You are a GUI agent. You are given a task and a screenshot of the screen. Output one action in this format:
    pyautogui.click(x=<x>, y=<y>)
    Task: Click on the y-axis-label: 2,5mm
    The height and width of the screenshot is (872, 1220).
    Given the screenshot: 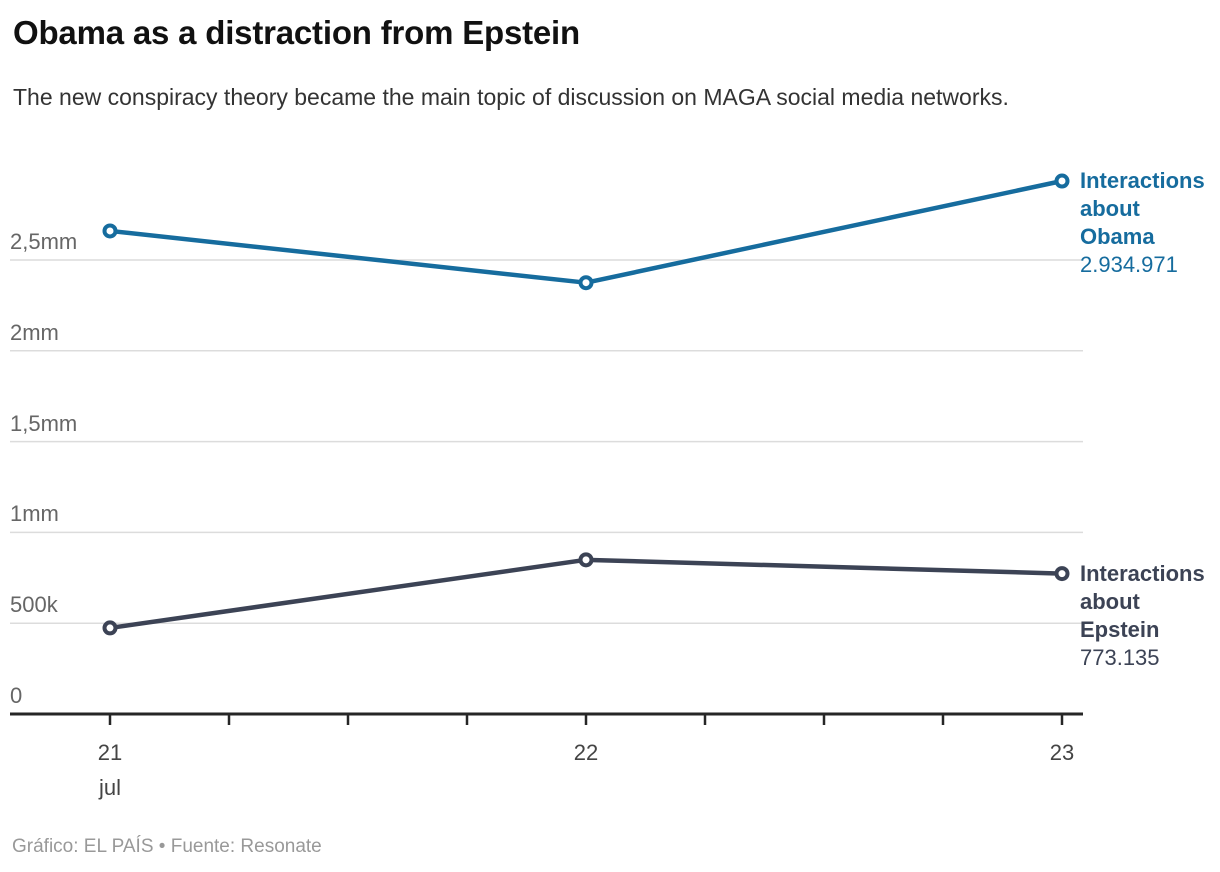 What is the action you would take?
    pyautogui.click(x=44, y=241)
    